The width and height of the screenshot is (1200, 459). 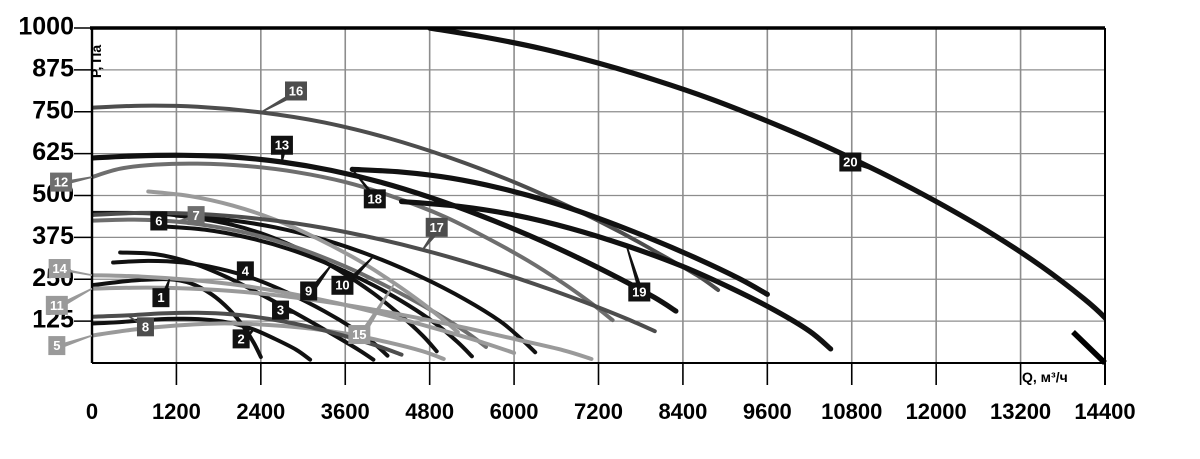 What do you see at coordinates (53, 236) in the screenshot?
I see `y-axis-tick-label: 375` at bounding box center [53, 236].